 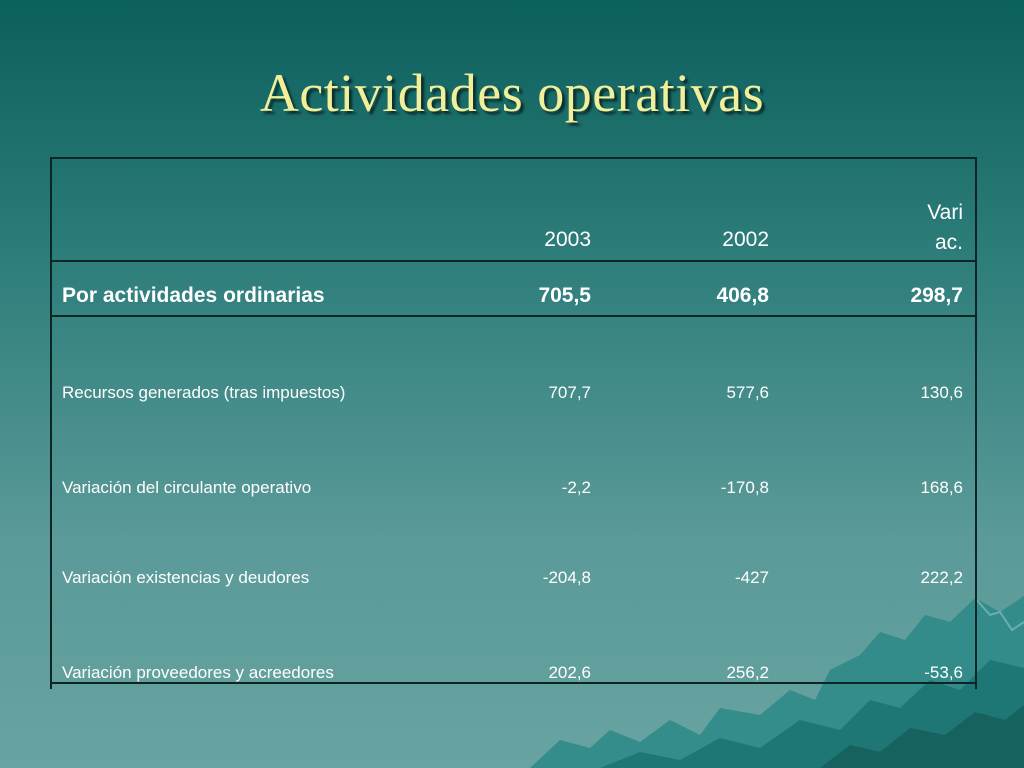 I want to click on cell-variacion: 168,6, so click(x=941, y=487).